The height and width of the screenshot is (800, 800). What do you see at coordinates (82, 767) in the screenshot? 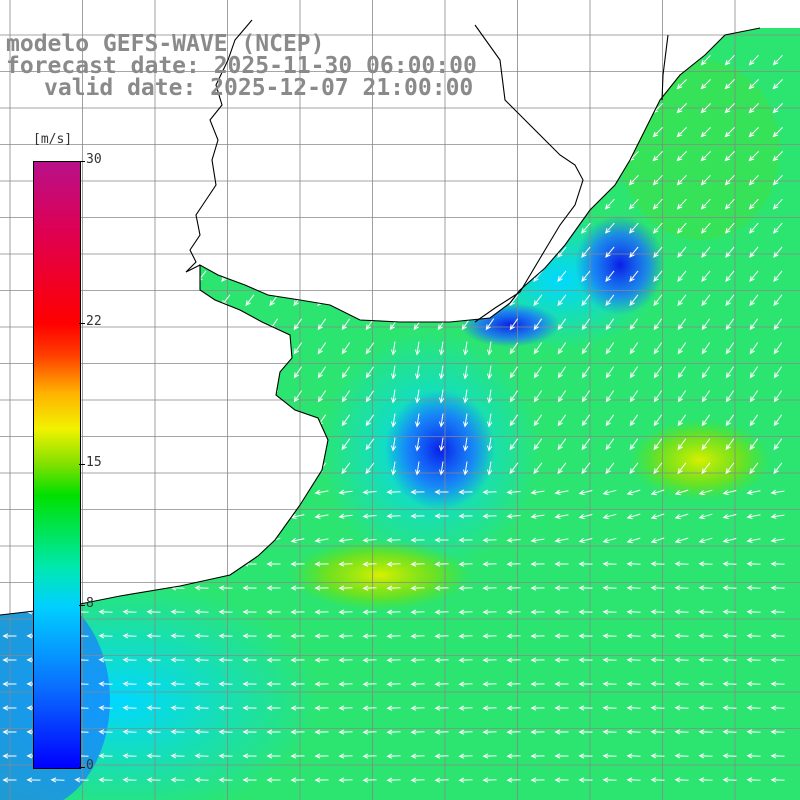
I see `colorbar-tick` at bounding box center [82, 767].